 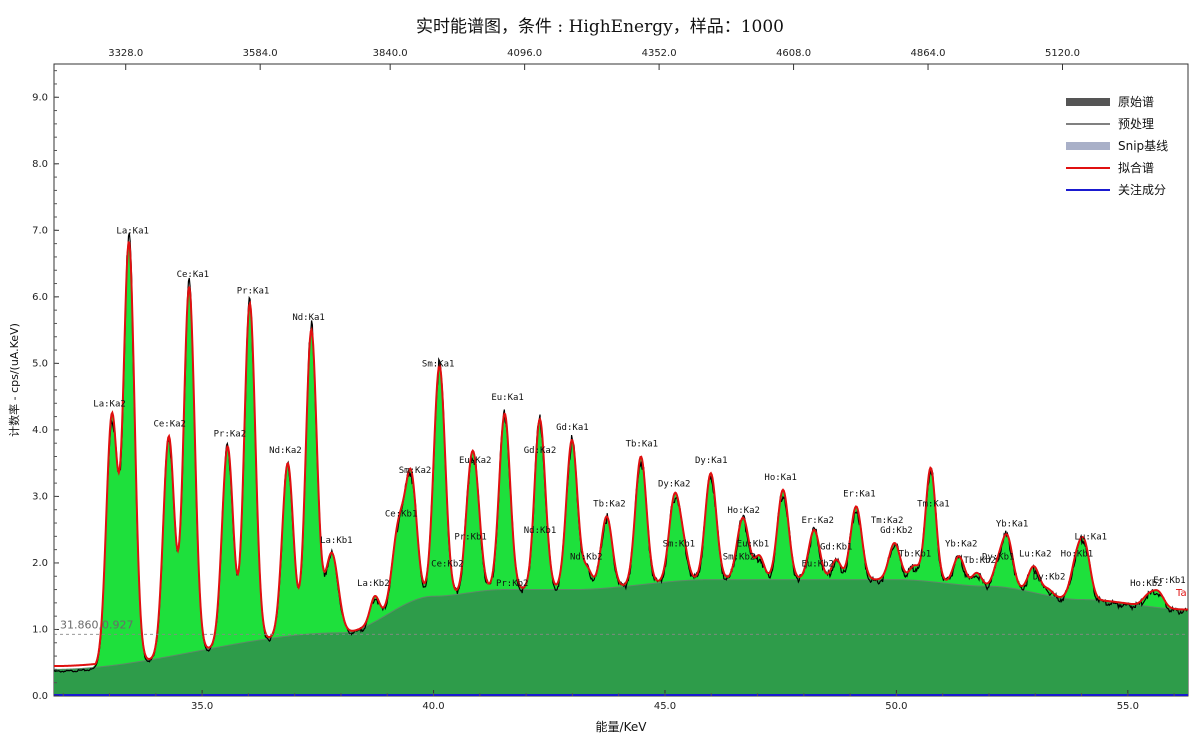 What do you see at coordinates (475, 461) in the screenshot?
I see `peak-label: Eu:Ka2` at bounding box center [475, 461].